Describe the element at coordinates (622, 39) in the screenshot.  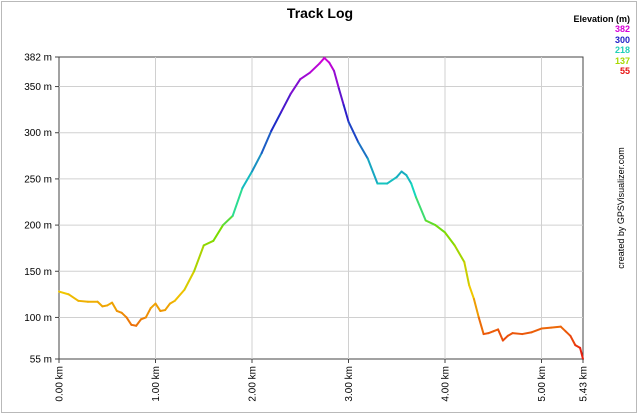
I see `legend-entry-300: 300` at that location.